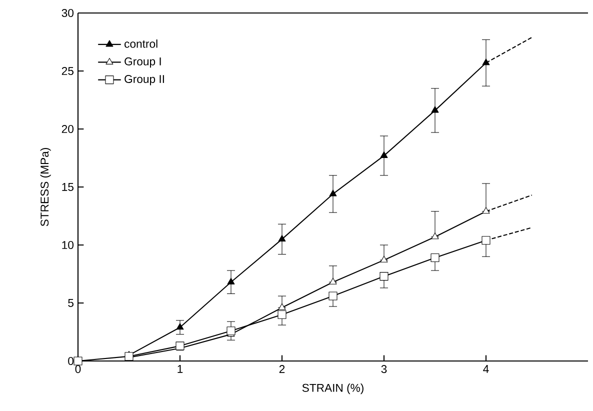 This screenshot has width=593, height=411. I want to click on x-tick-label: 2, so click(282, 369).